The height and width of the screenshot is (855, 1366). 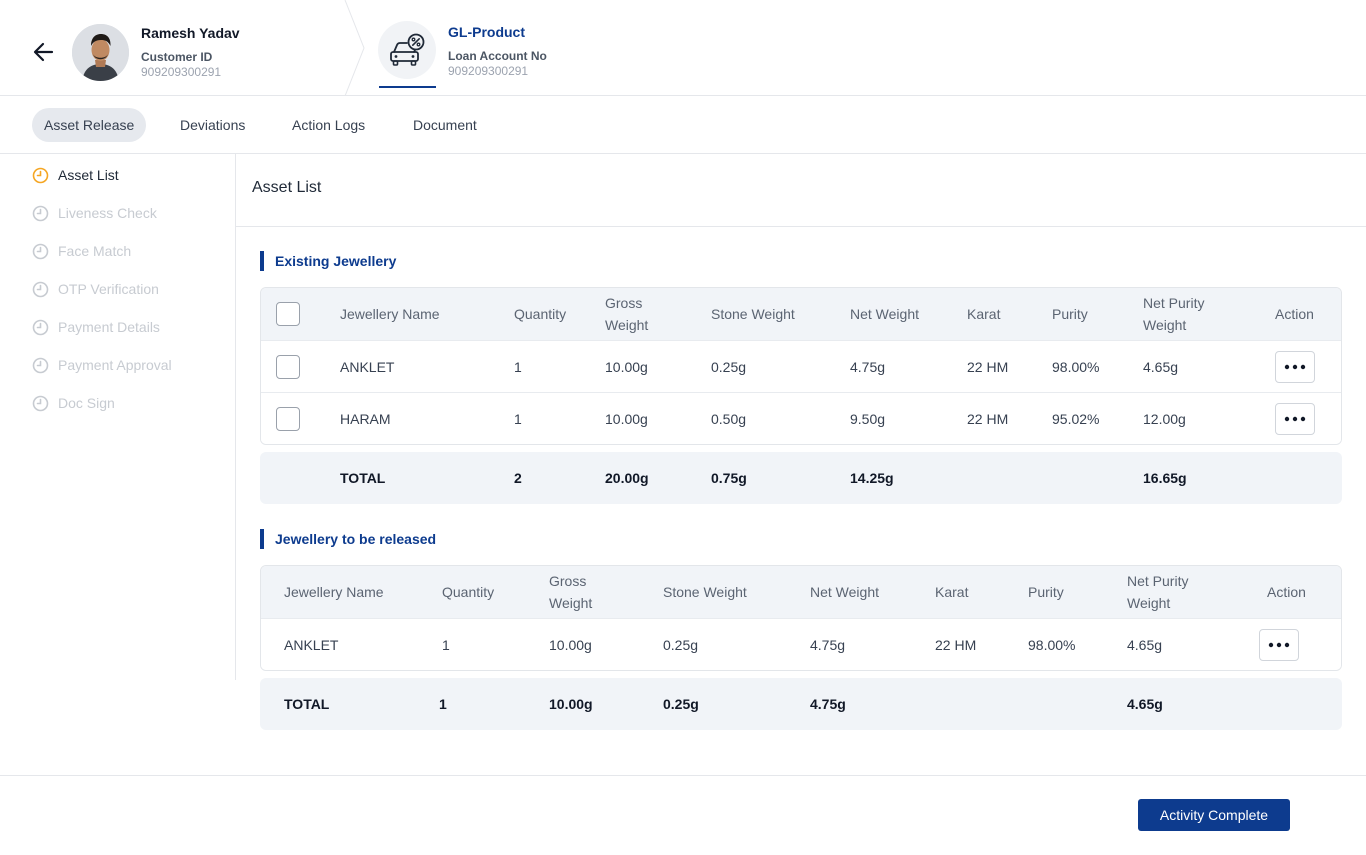 What do you see at coordinates (100, 52) in the screenshot?
I see `customer-avatar` at bounding box center [100, 52].